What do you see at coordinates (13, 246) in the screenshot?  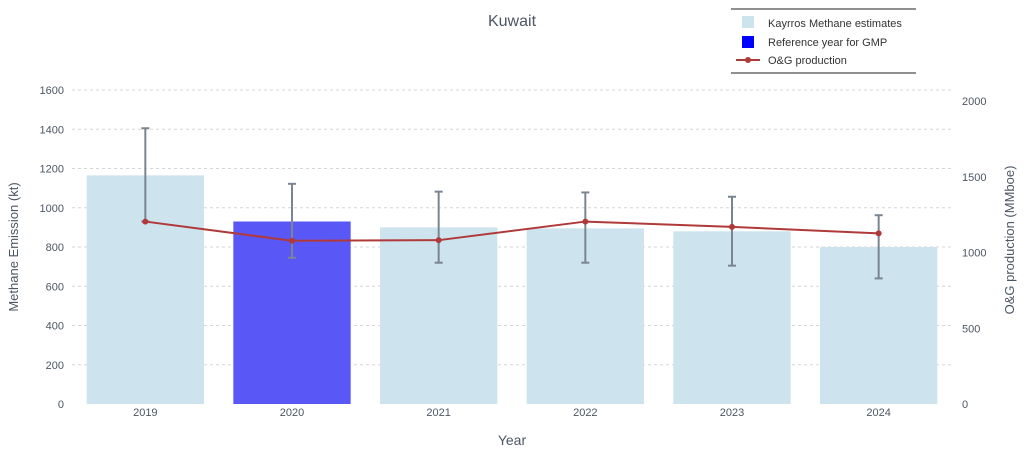 I see `y-axis-title: Methane Emission (kt)` at bounding box center [13, 246].